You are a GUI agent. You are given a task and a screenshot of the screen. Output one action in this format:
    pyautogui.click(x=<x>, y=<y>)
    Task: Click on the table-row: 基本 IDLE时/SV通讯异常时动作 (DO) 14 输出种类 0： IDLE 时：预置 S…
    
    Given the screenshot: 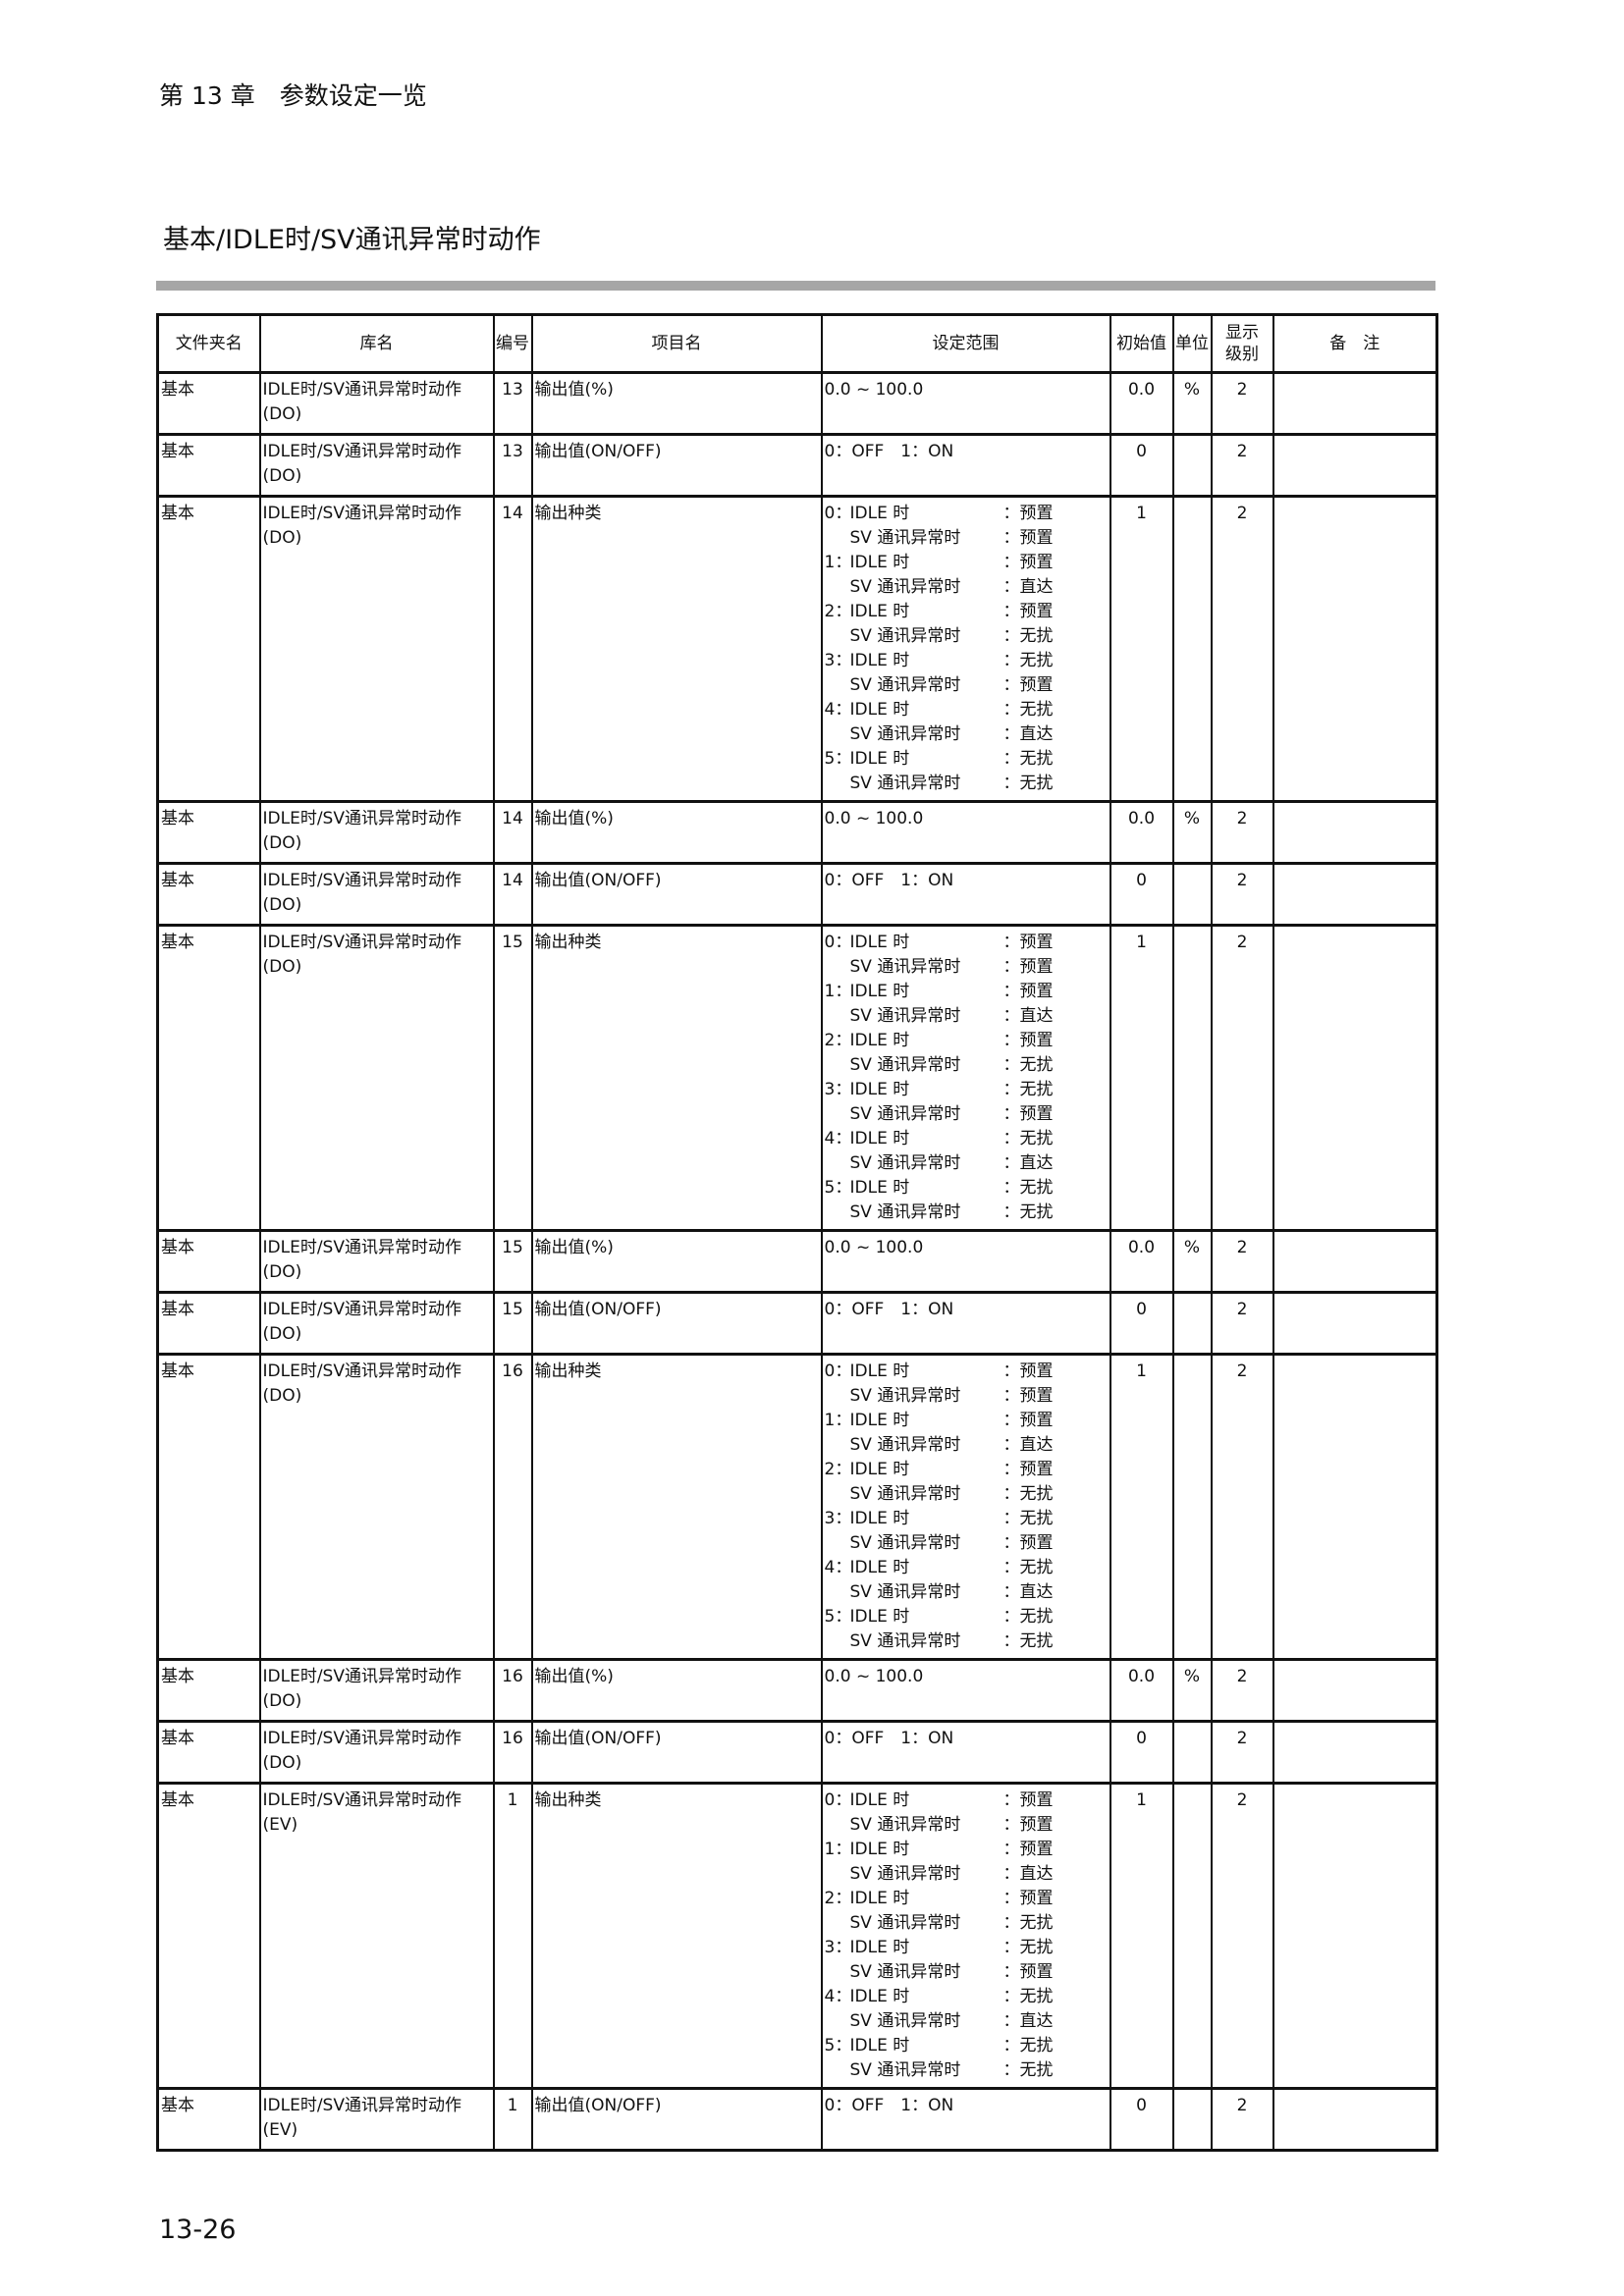 What is the action you would take?
    pyautogui.click(x=797, y=649)
    